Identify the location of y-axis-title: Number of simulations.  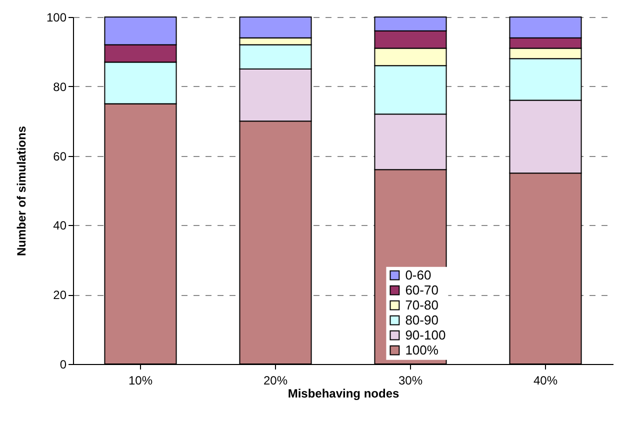
(21, 191).